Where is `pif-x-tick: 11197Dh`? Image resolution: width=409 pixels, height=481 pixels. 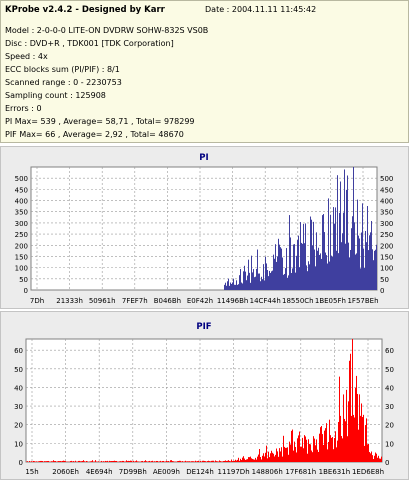 pif-x-tick: 11197Dh is located at coordinates (234, 472).